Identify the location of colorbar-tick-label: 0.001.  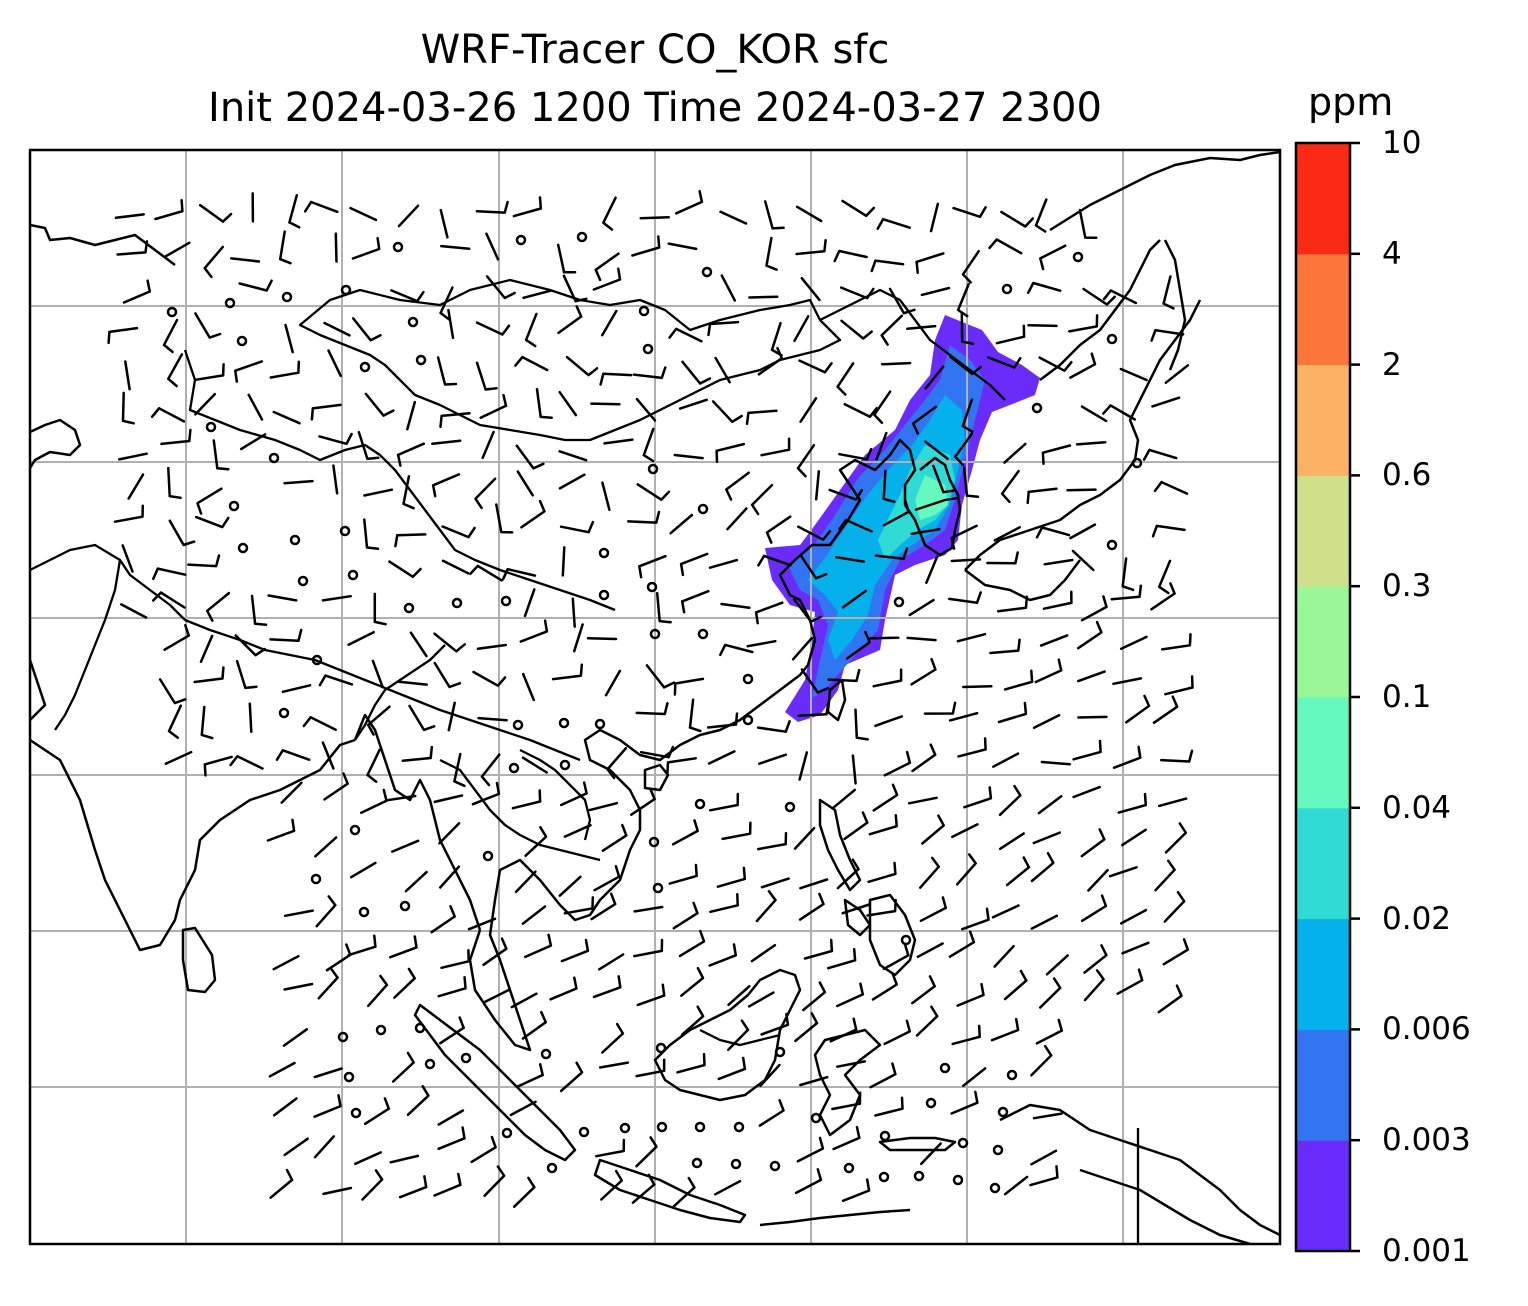
(1426, 1251).